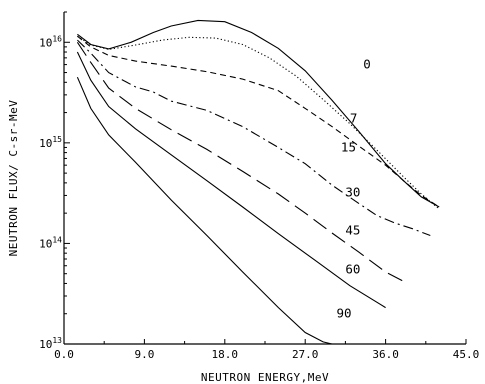  I want to click on y-tick-label: 1014, so click(50, 242).